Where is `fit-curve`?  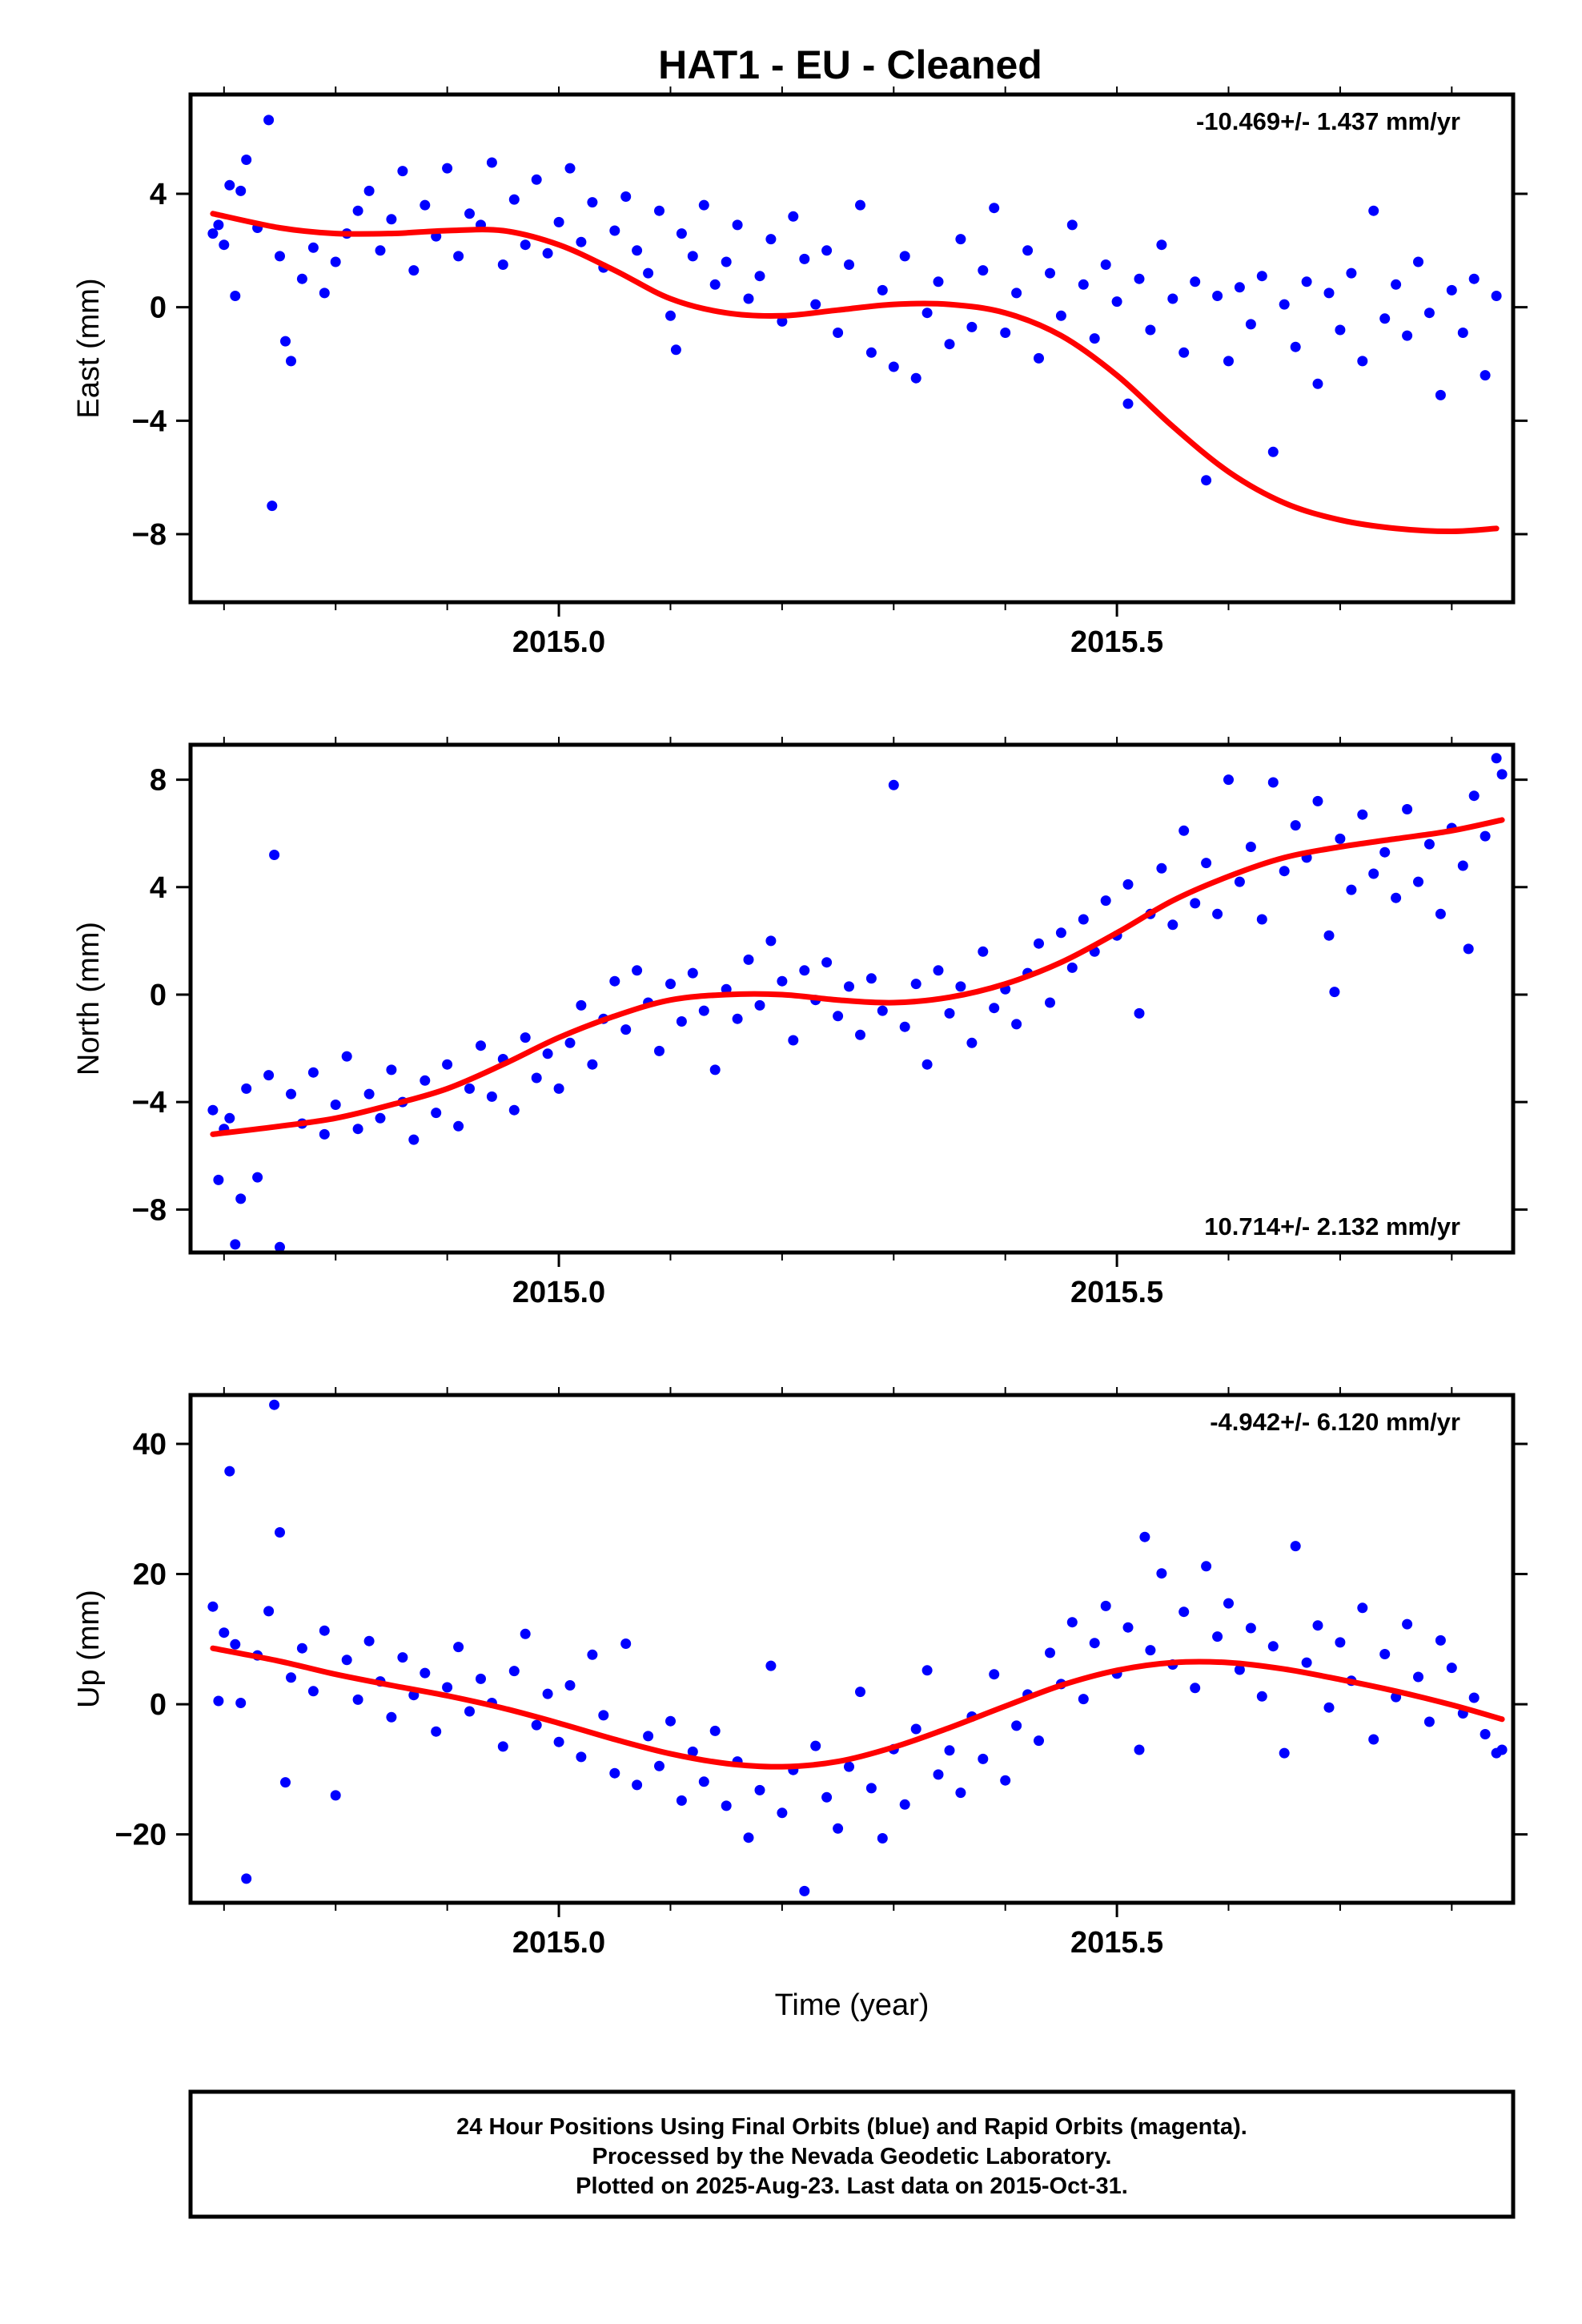
fit-curve is located at coordinates (857, 977).